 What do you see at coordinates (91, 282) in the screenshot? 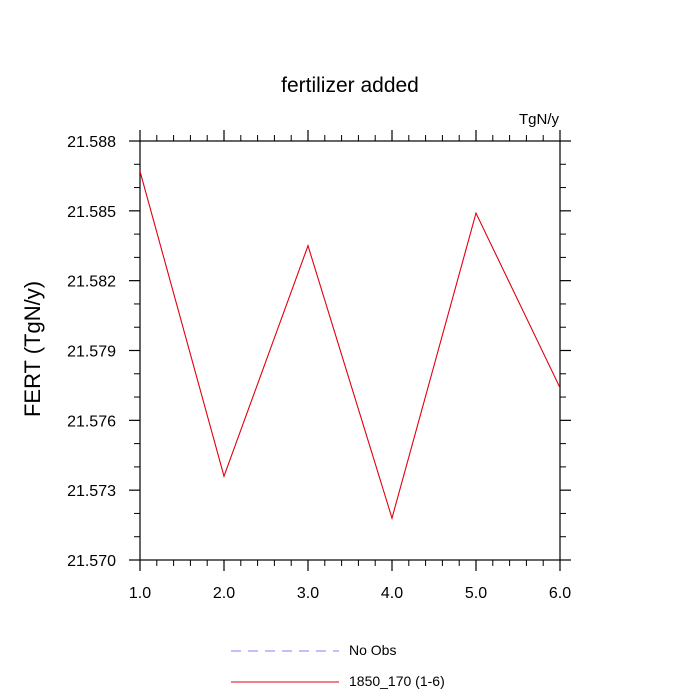
I see `y-tick-label: 21.582` at bounding box center [91, 282].